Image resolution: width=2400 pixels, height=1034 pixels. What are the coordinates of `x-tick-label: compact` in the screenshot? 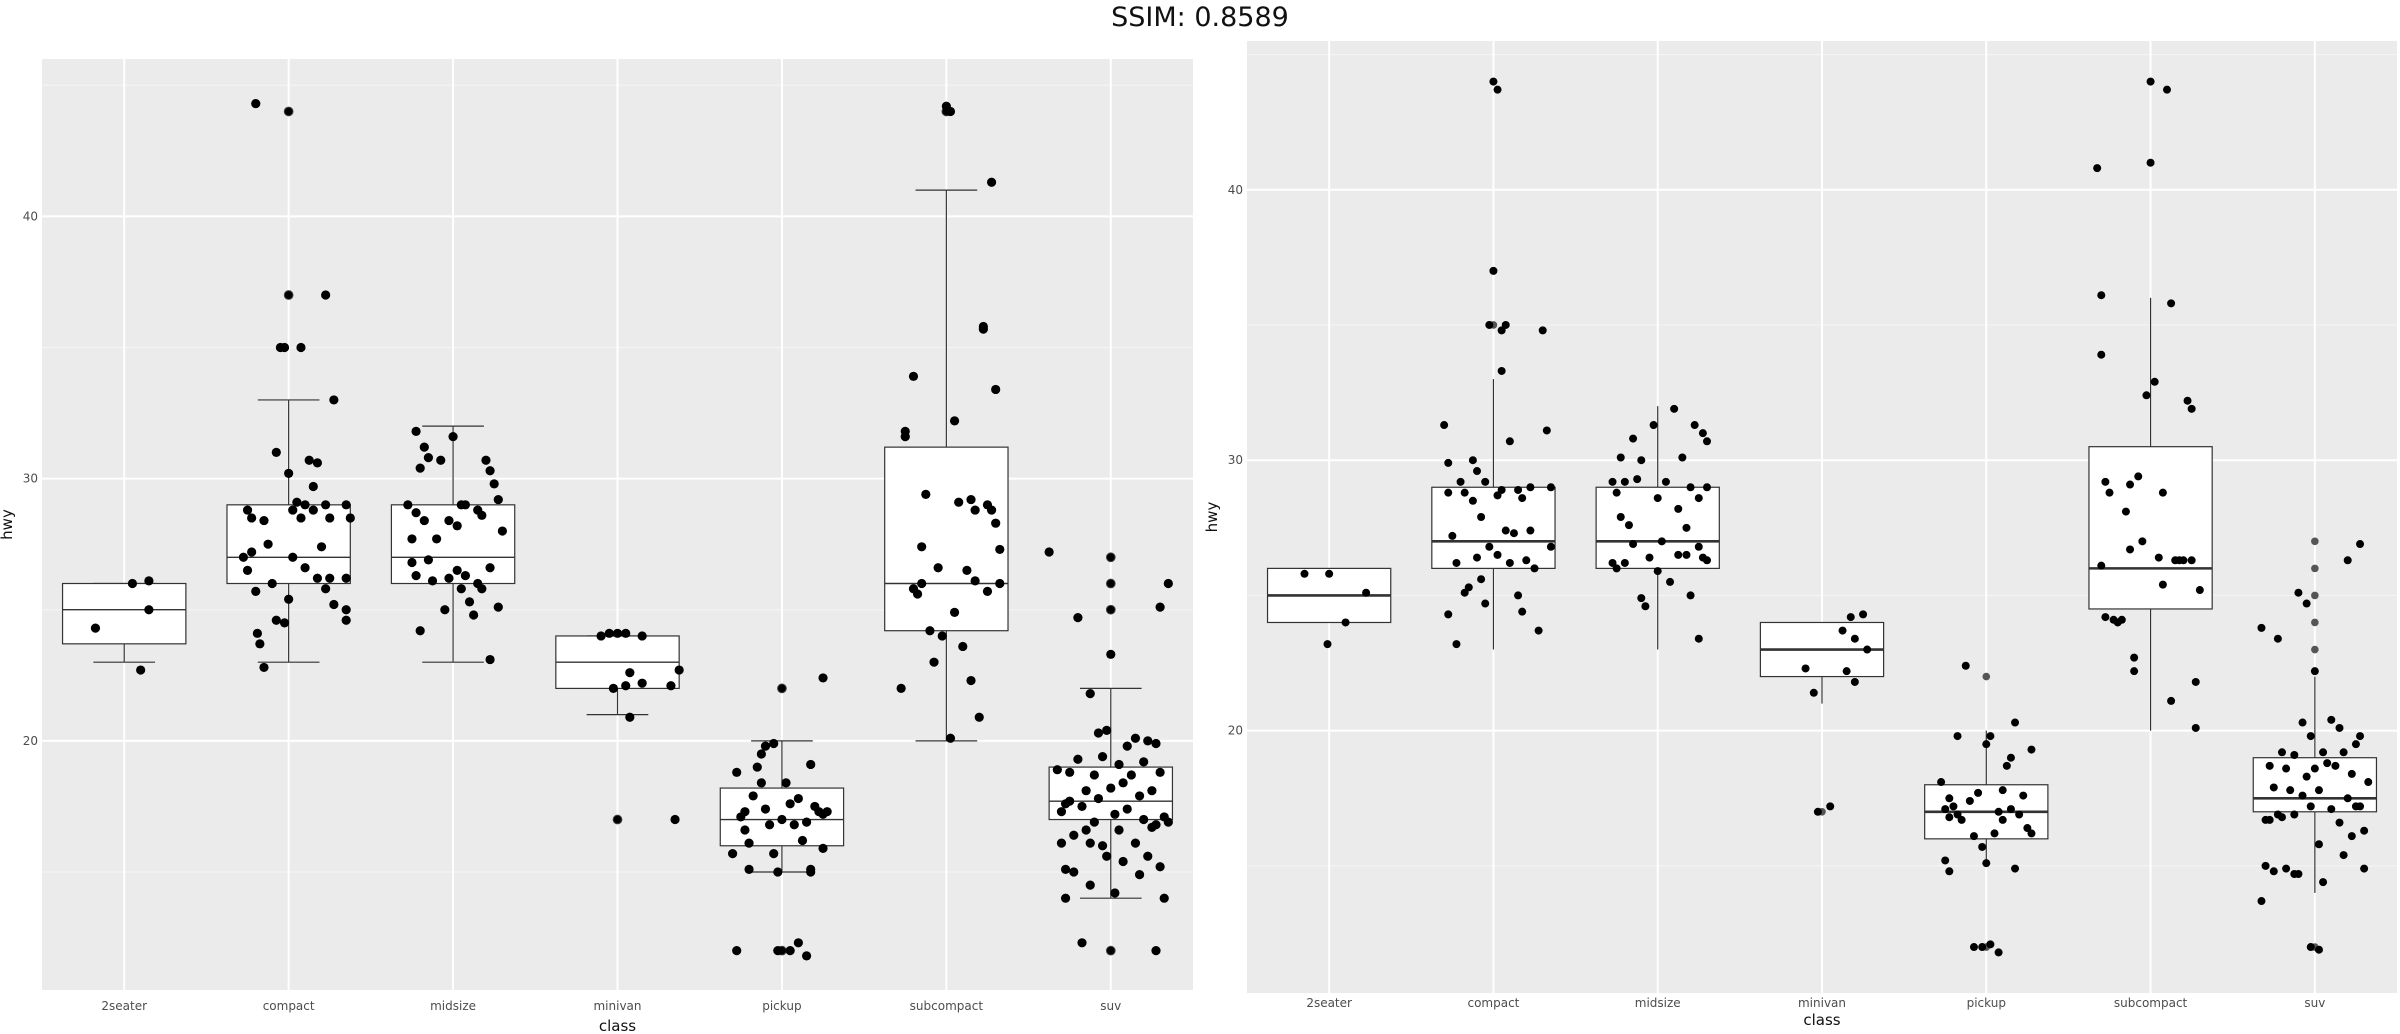 It's located at (1493, 1003).